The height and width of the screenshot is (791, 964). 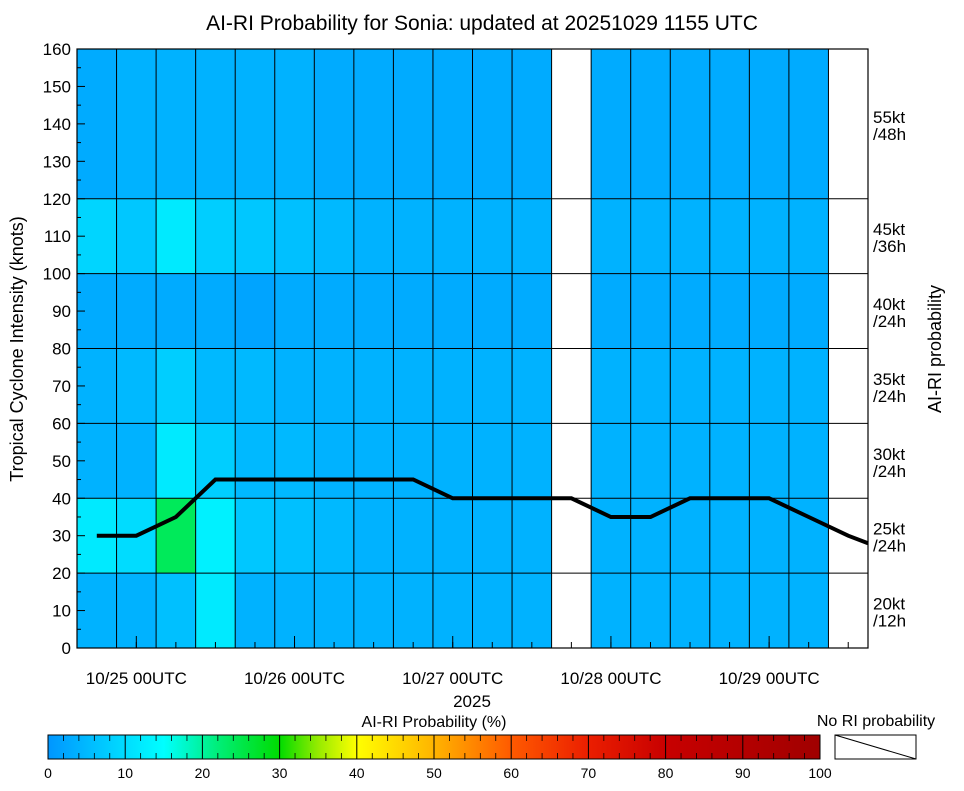 I want to click on colorbar-tick-label: 0, so click(x=48, y=773).